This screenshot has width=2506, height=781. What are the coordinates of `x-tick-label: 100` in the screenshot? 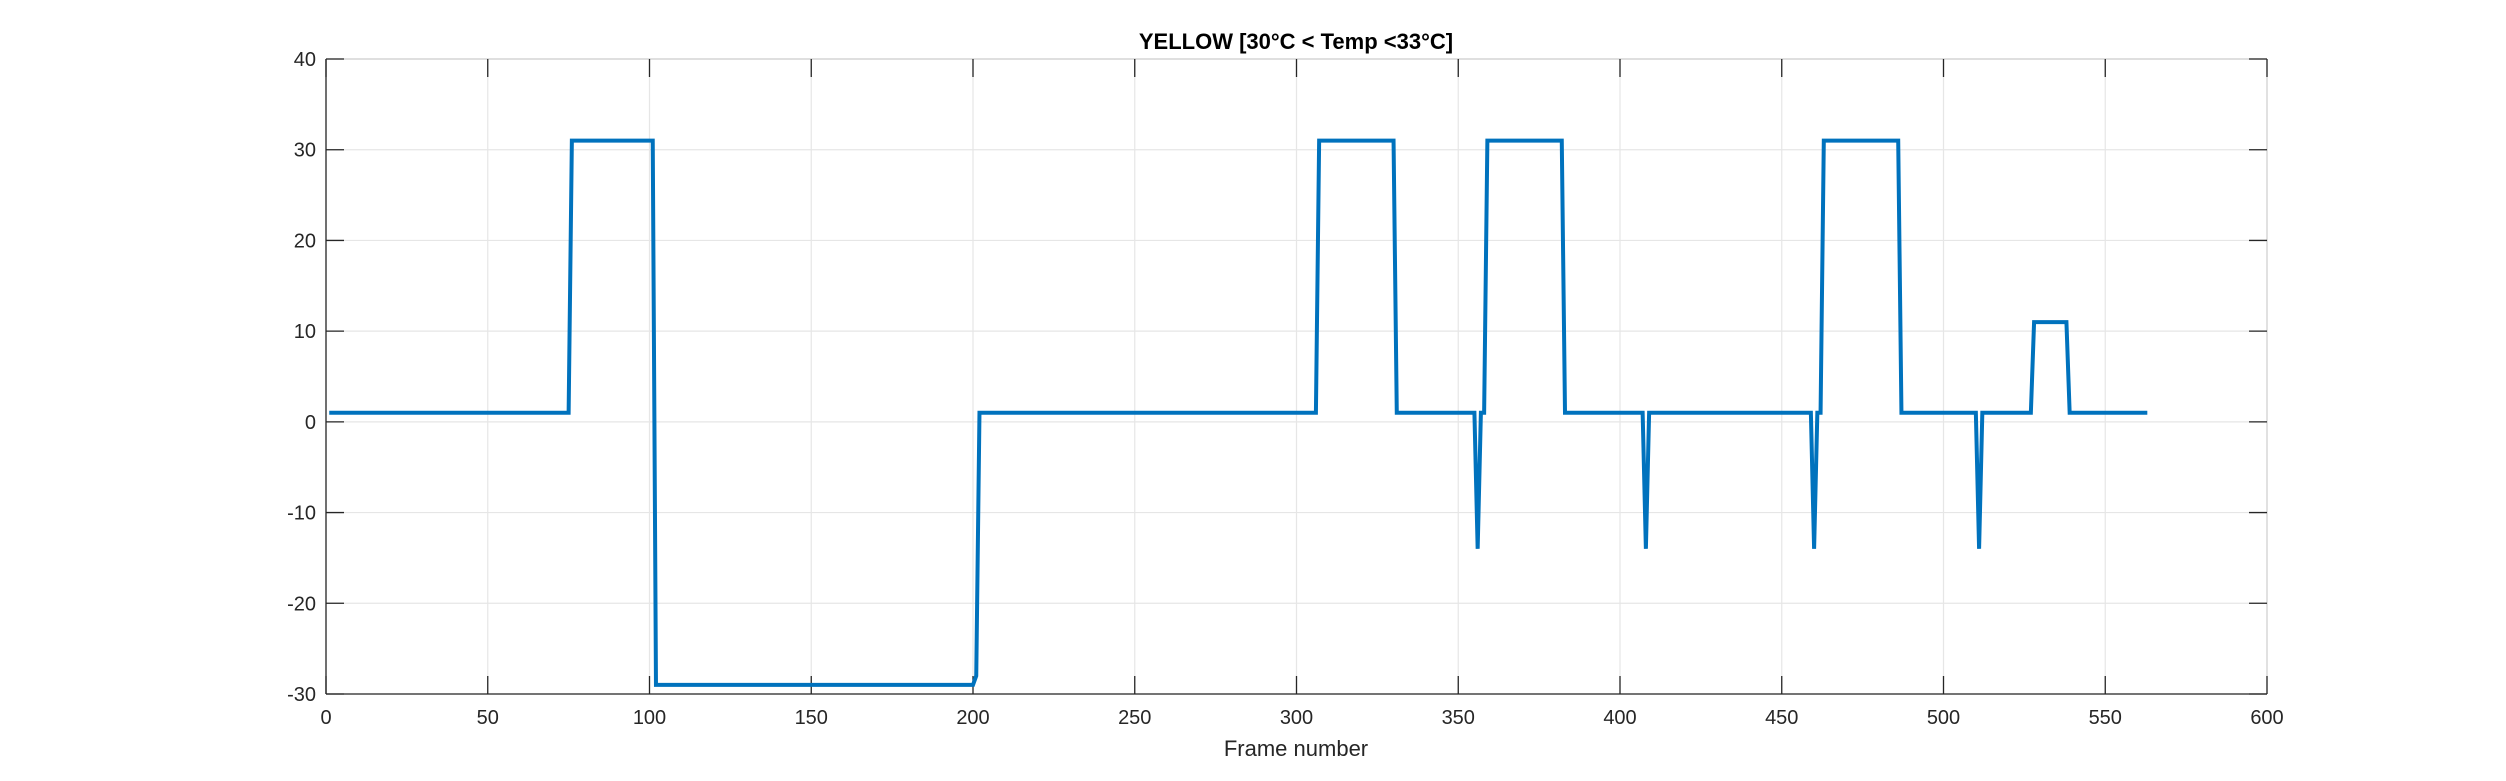 It's located at (649, 718).